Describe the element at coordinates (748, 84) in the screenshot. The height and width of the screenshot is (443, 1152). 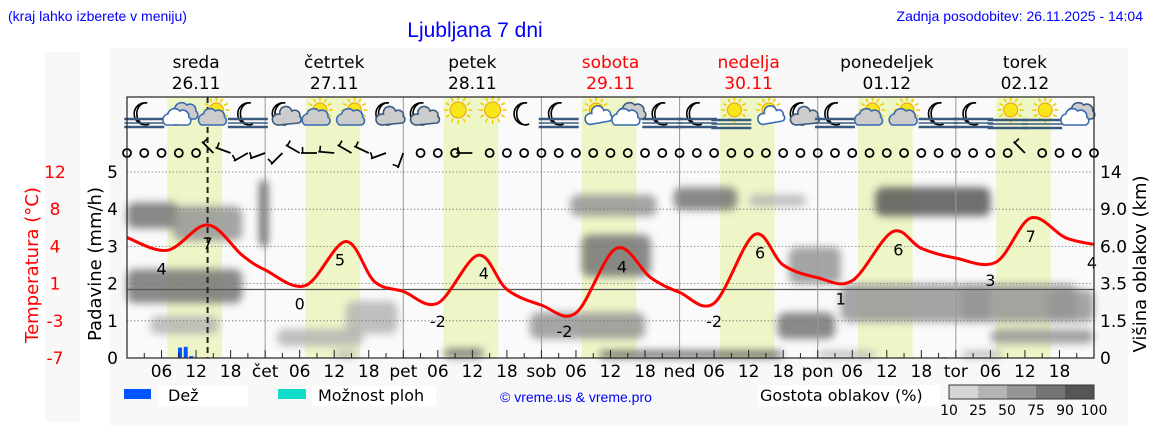
I see `day-date: 30.11` at that location.